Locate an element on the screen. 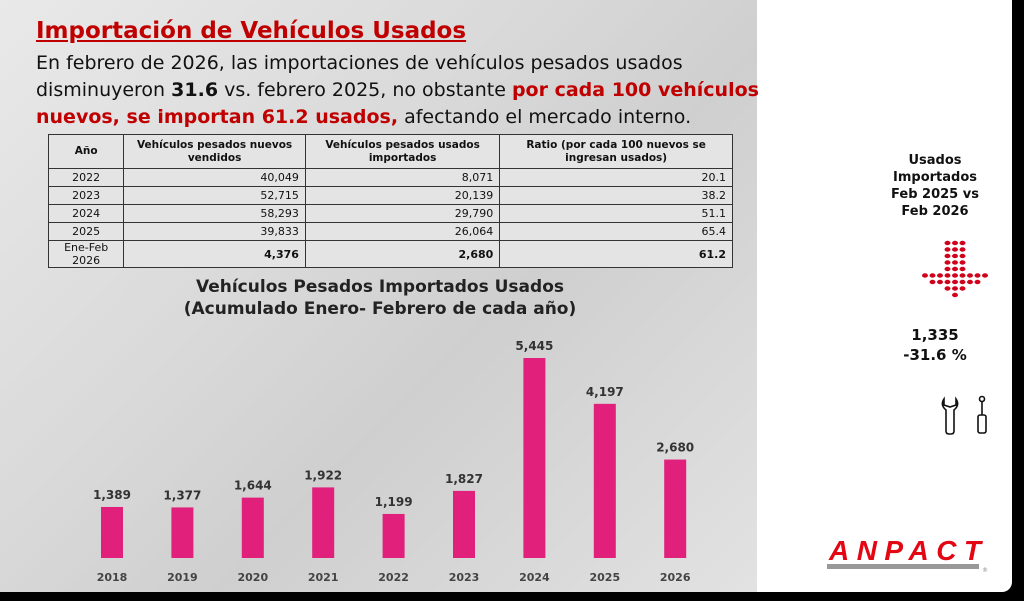 This screenshot has height=601, width=1024. summary-part: vs. febrero 2025, no obstante is located at coordinates (365, 90).